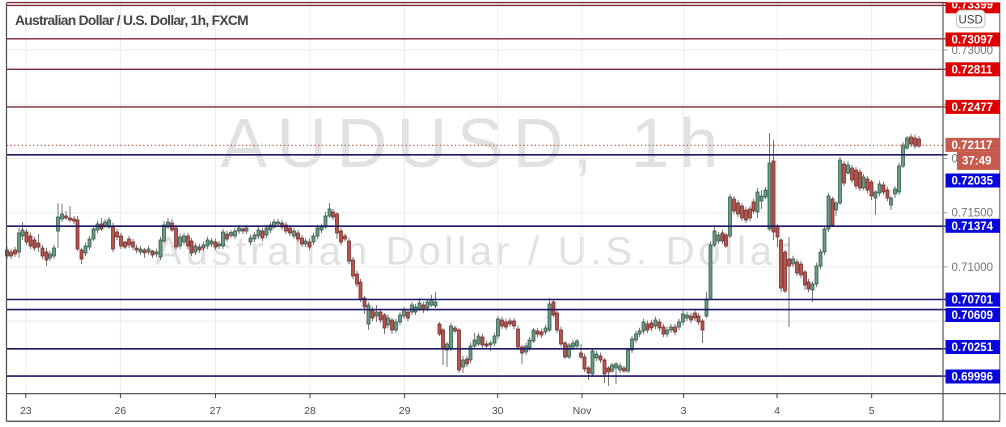 This screenshot has height=427, width=1006. I want to click on svg-text: 0.72811, so click(973, 70).